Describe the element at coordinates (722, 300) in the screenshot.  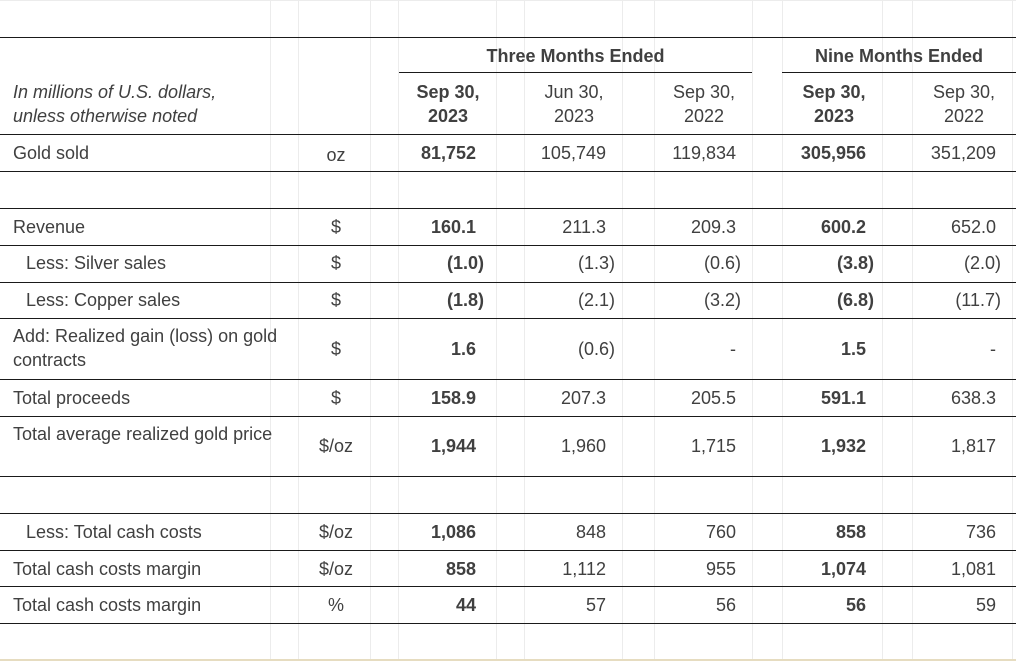
I see `cell-value: (3.2)` at that location.